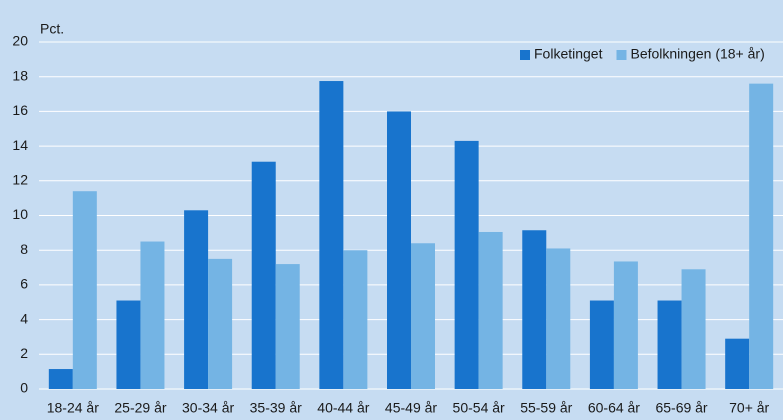  Describe the element at coordinates (568, 54) in the screenshot. I see `legend-label: Folketinget` at that location.